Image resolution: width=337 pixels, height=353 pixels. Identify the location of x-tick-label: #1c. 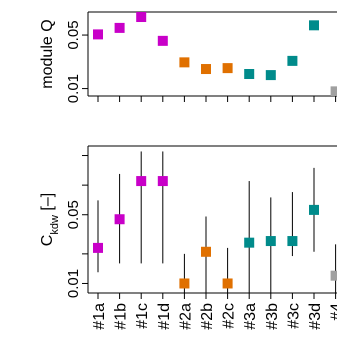
(142, 316).